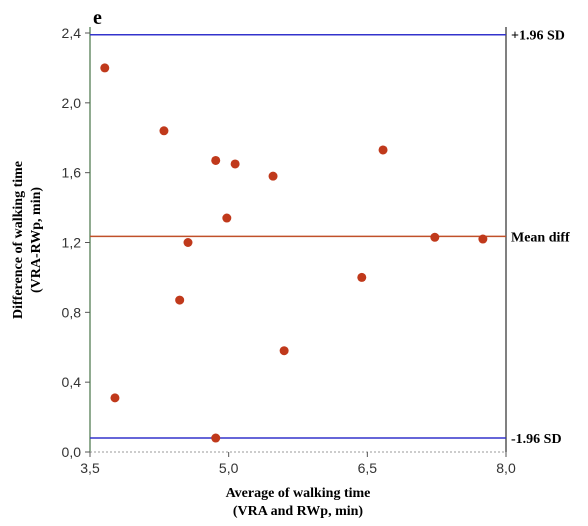  What do you see at coordinates (90, 468) in the screenshot?
I see `x-tick-label: 3,5` at bounding box center [90, 468].